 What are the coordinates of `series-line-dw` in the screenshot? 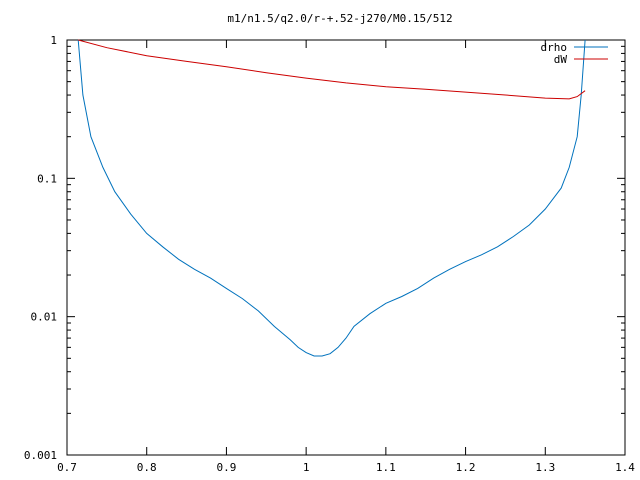 It's located at (332, 69).